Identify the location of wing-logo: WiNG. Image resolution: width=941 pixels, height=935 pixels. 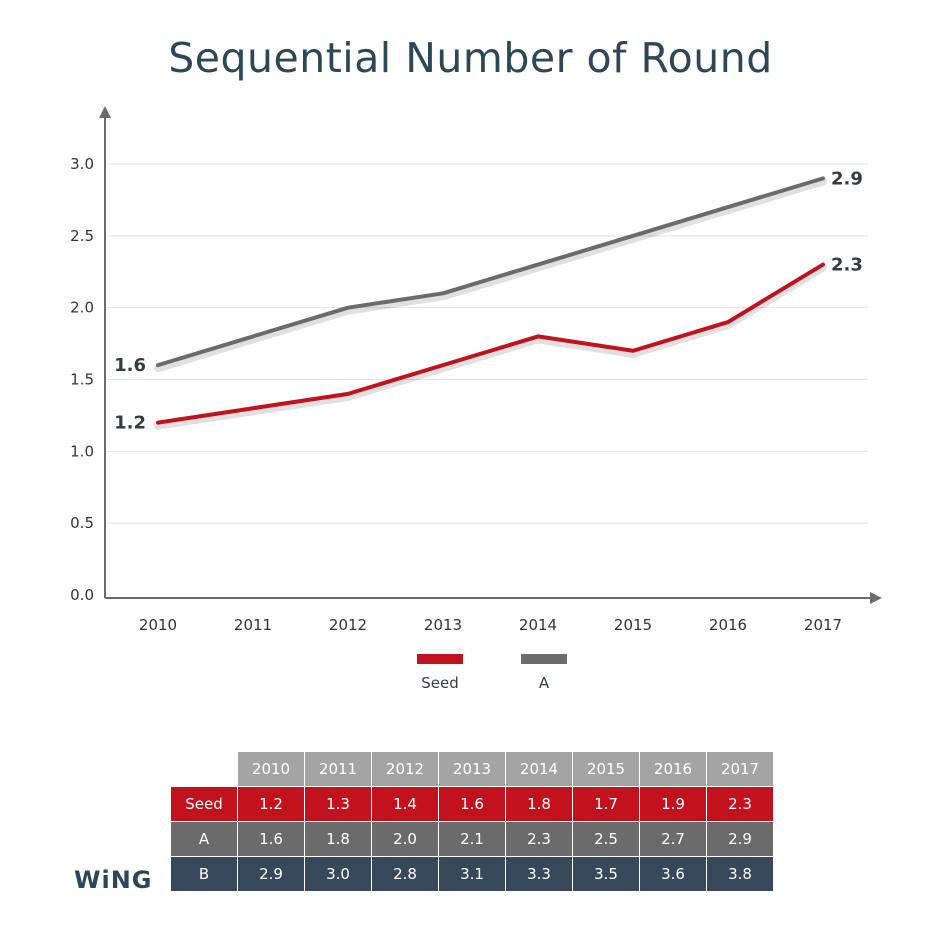
(113, 880).